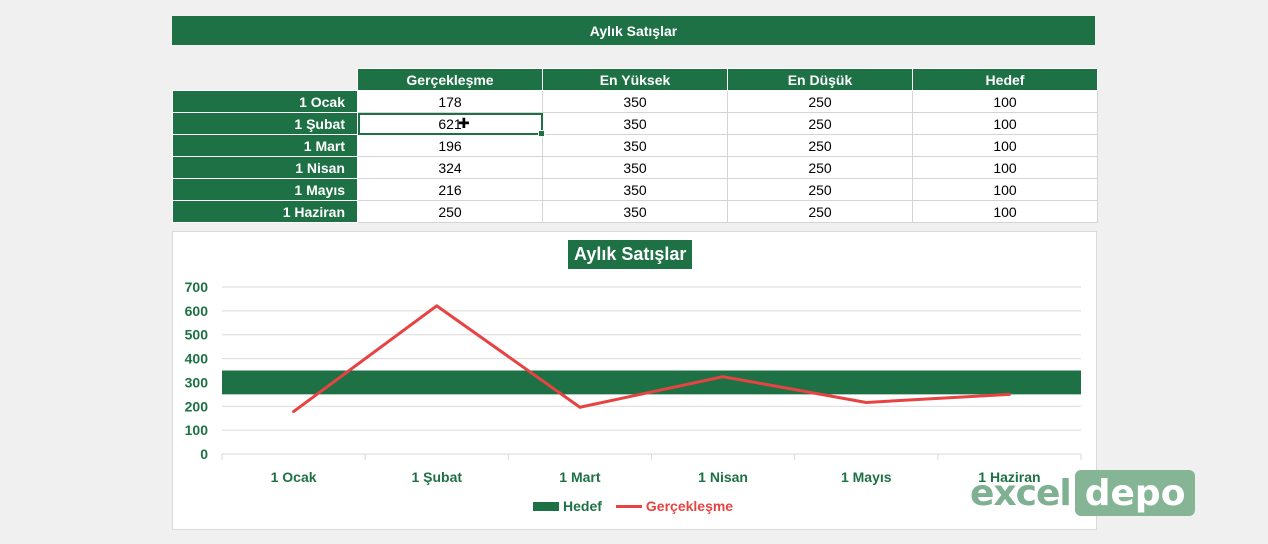  What do you see at coordinates (265, 145) in the screenshot?
I see `row-label: 1 Mart` at bounding box center [265, 145].